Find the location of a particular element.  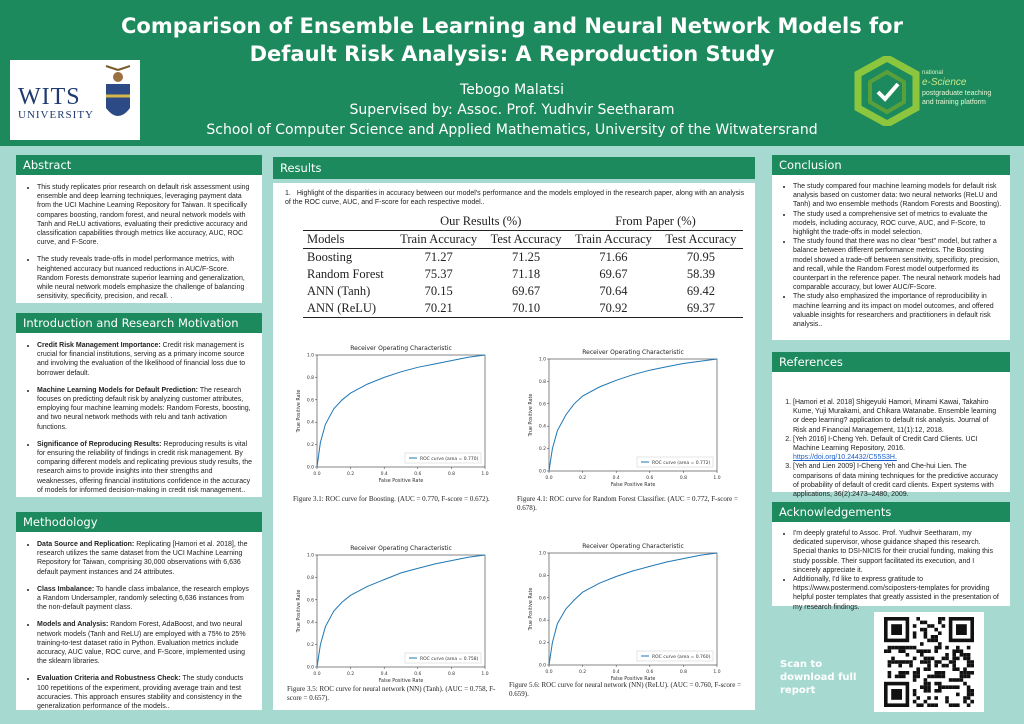

table-cell: 75.37 is located at coordinates (438, 274).